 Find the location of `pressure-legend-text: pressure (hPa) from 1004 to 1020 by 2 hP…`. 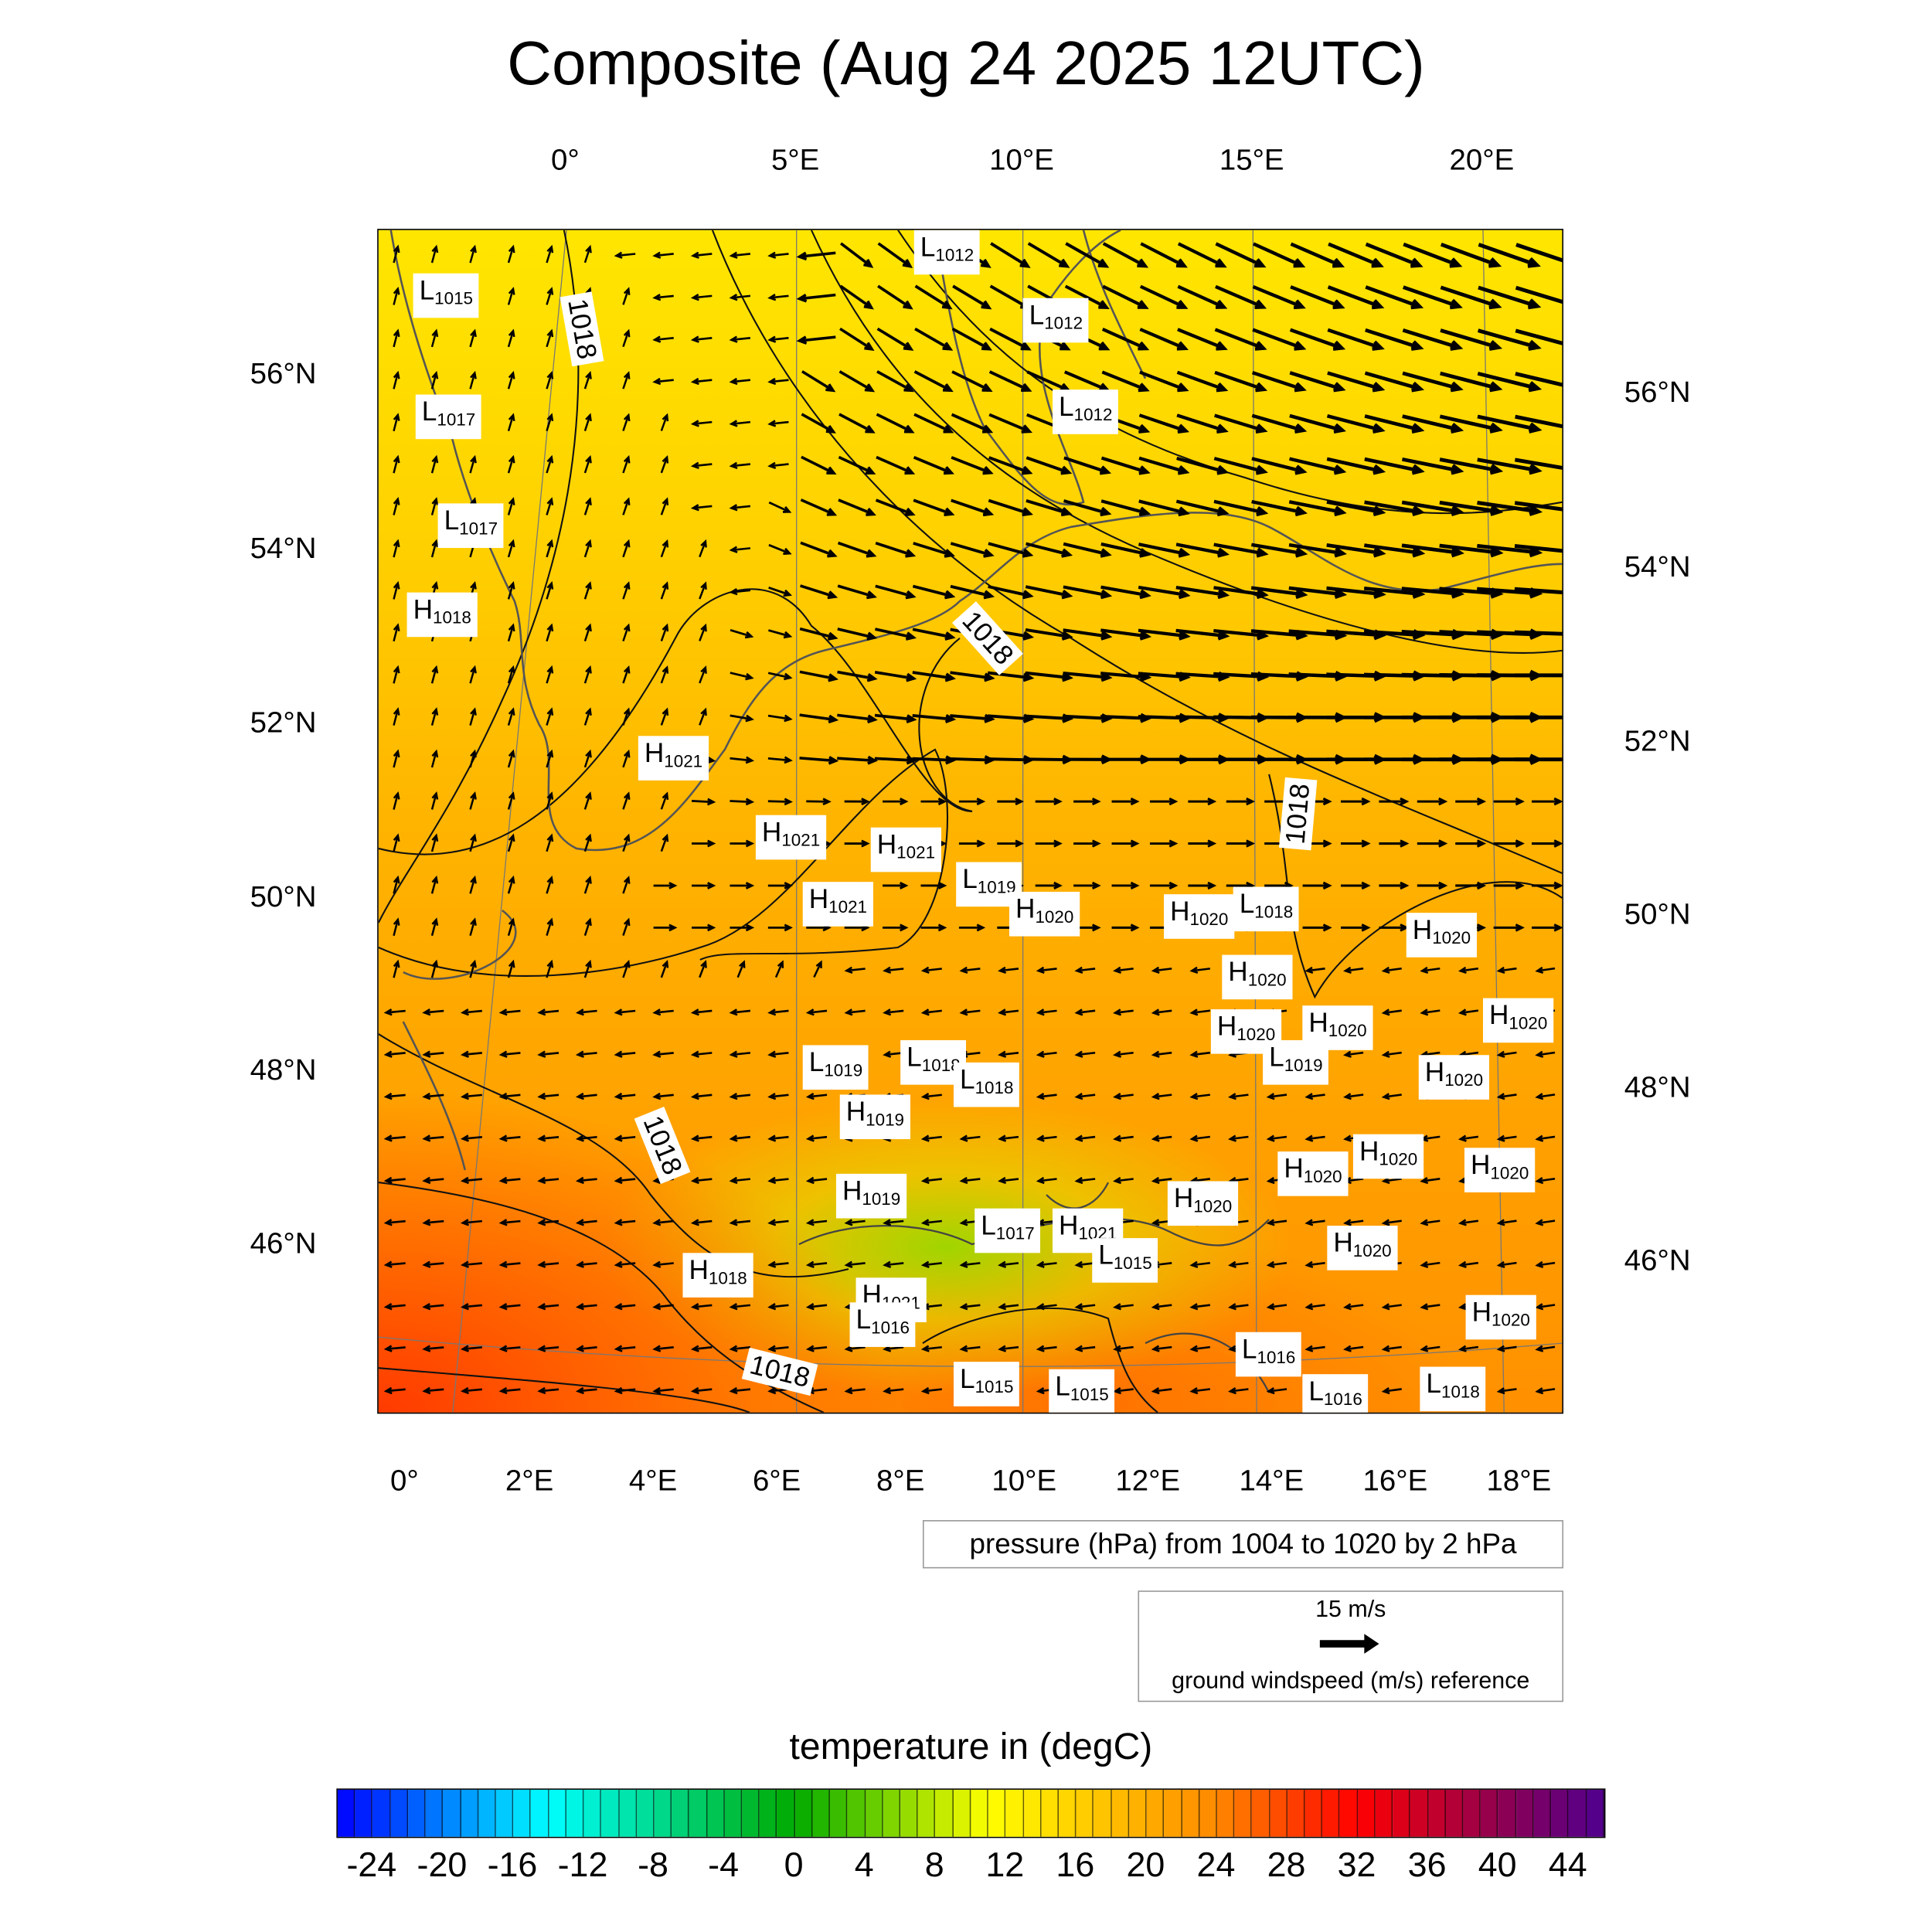

pressure-legend-text: pressure (hPa) from 1004 to 1020 by 2 hP… is located at coordinates (1243, 1544).